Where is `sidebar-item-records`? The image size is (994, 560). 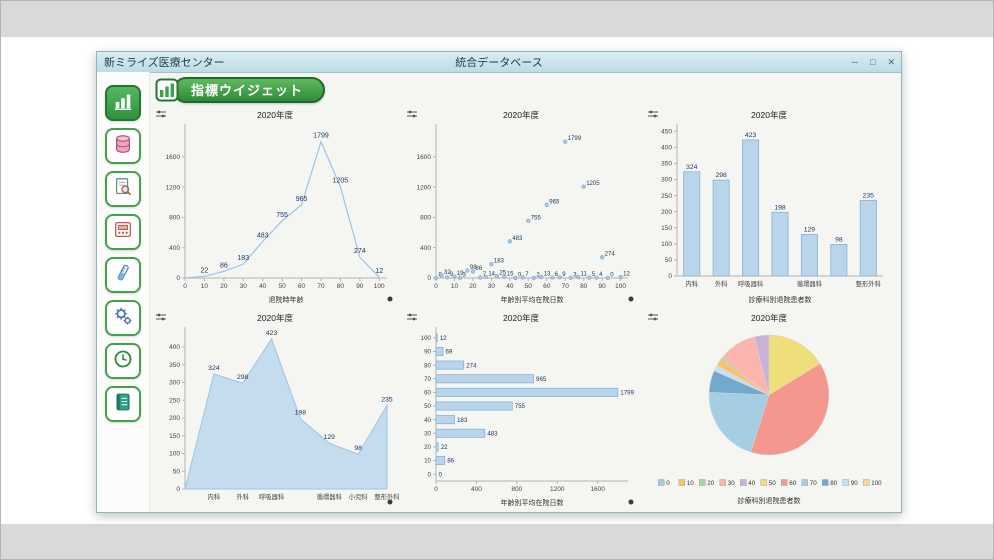 sidebar-item-records is located at coordinates (123, 404).